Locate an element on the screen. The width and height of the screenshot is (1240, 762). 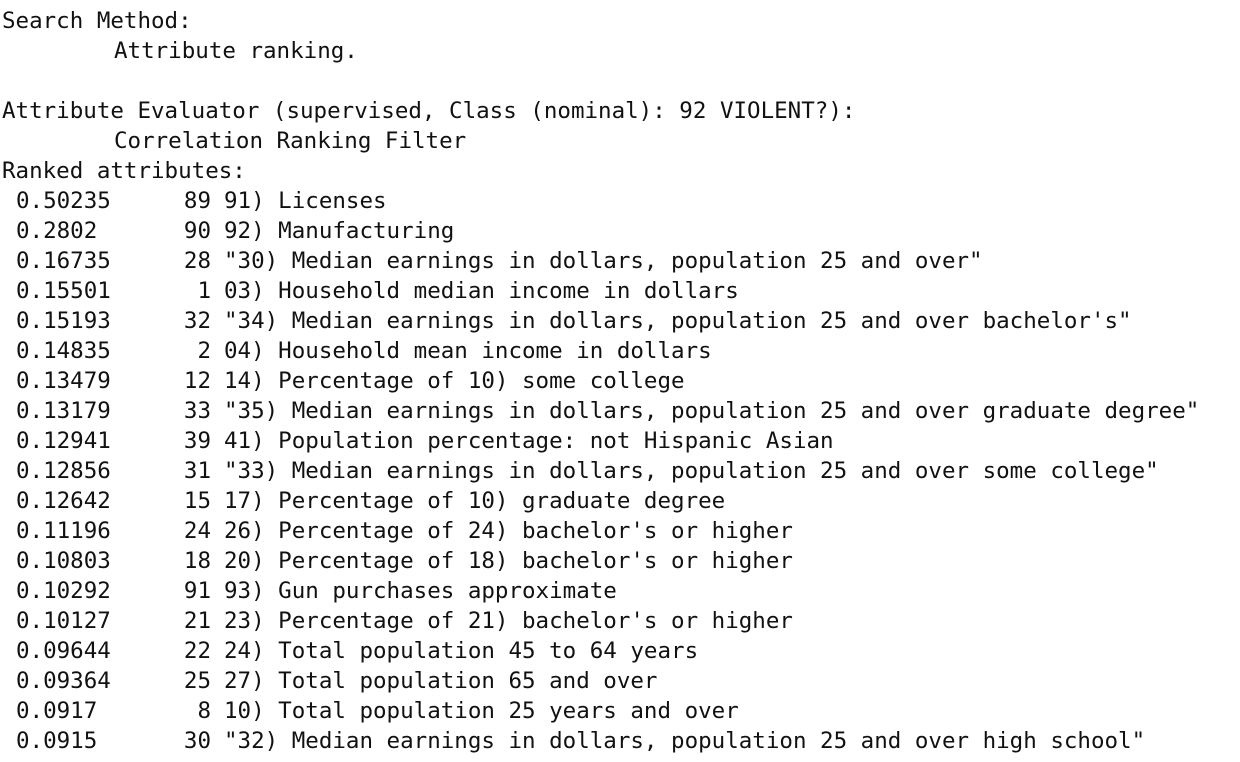
ranked-attribute-name: 93) Gun purchases approximate is located at coordinates (420, 591).